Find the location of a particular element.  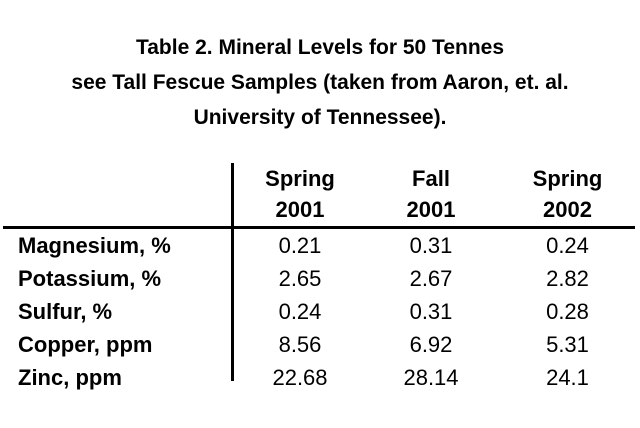

table-cell: 22.68 is located at coordinates (300, 377).